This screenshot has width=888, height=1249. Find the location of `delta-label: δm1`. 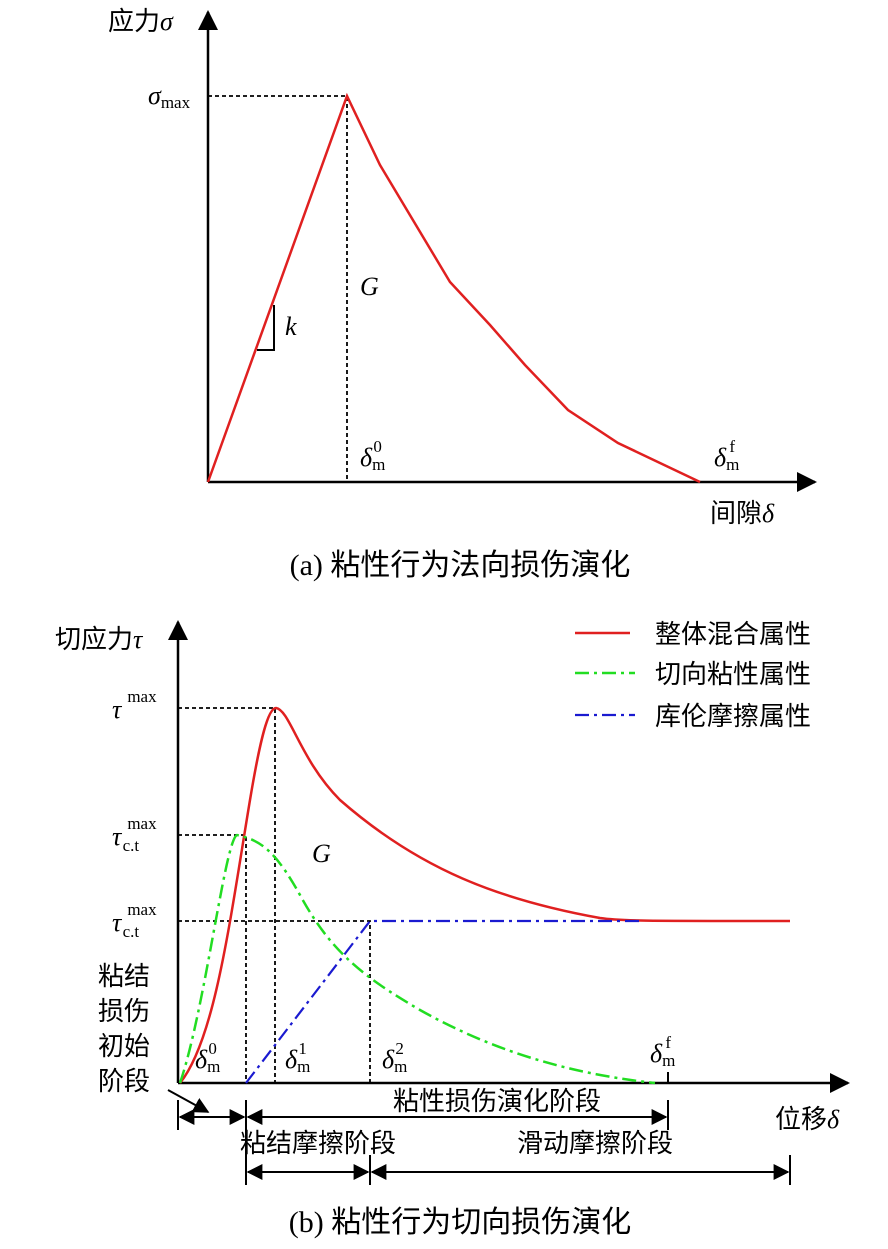

delta-label: δm1 is located at coordinates (297, 1057).